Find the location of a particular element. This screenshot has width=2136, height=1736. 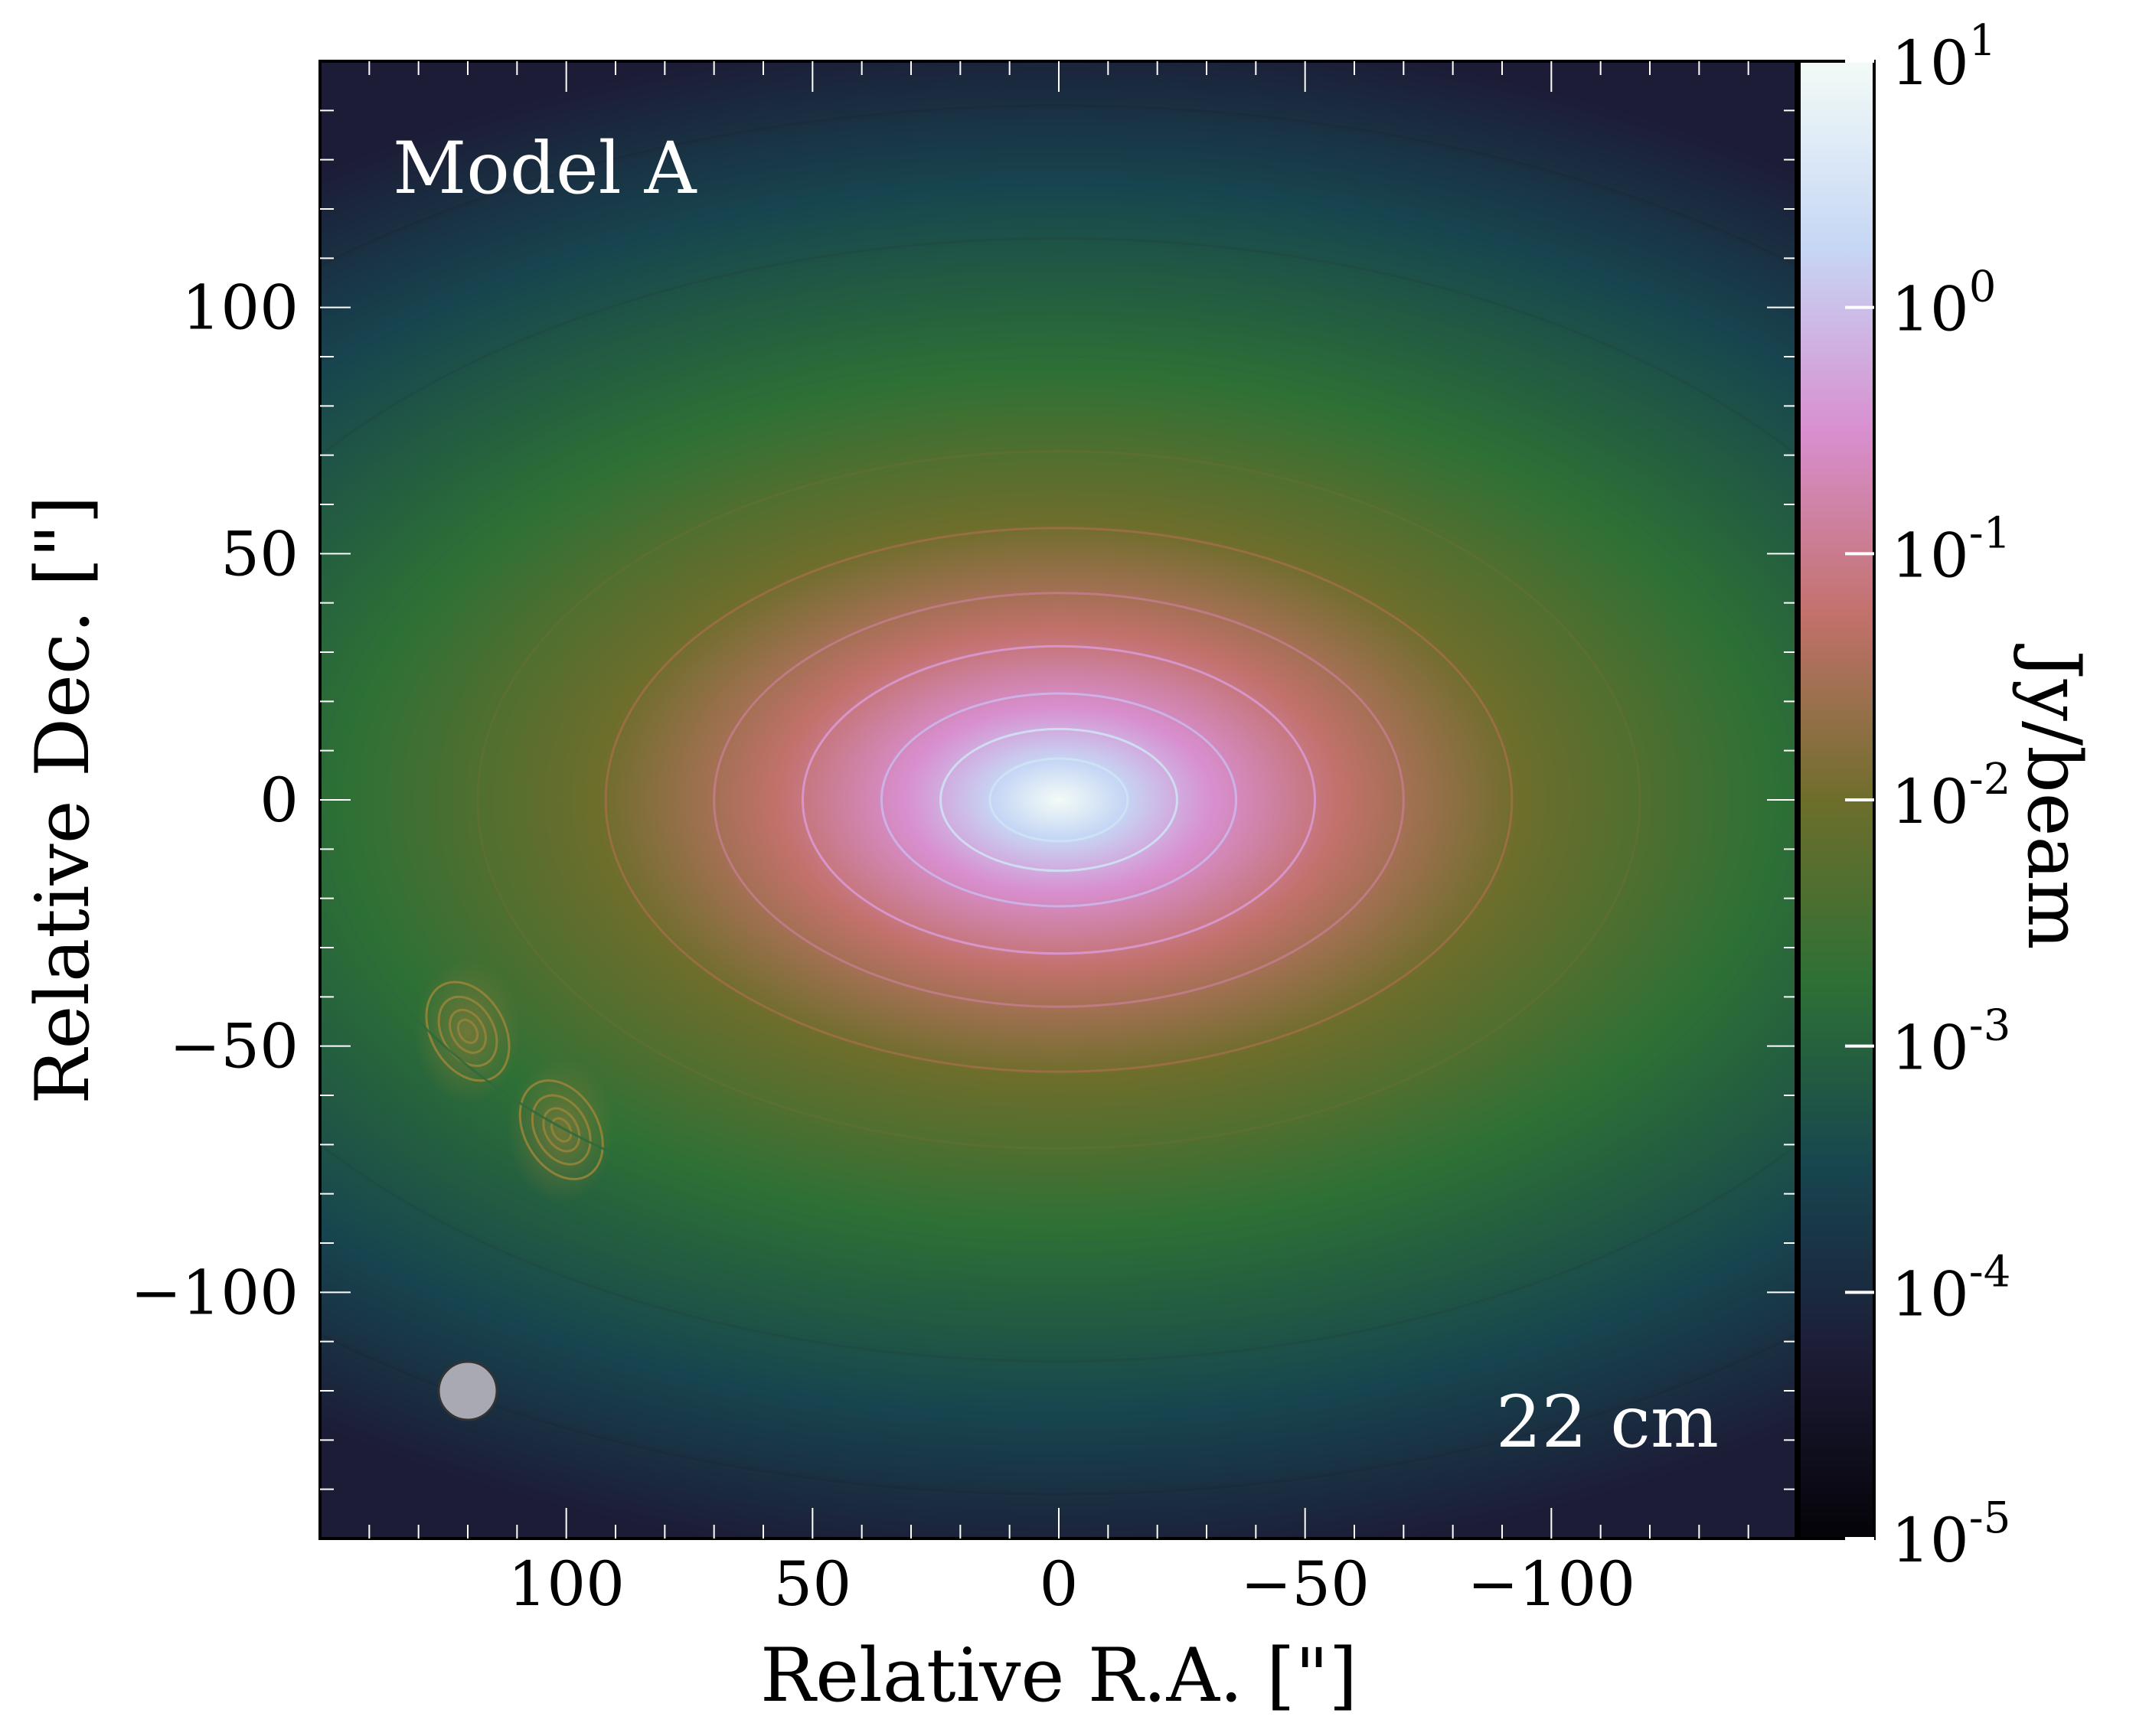

x-tick-label: 0 is located at coordinates (1059, 1584).